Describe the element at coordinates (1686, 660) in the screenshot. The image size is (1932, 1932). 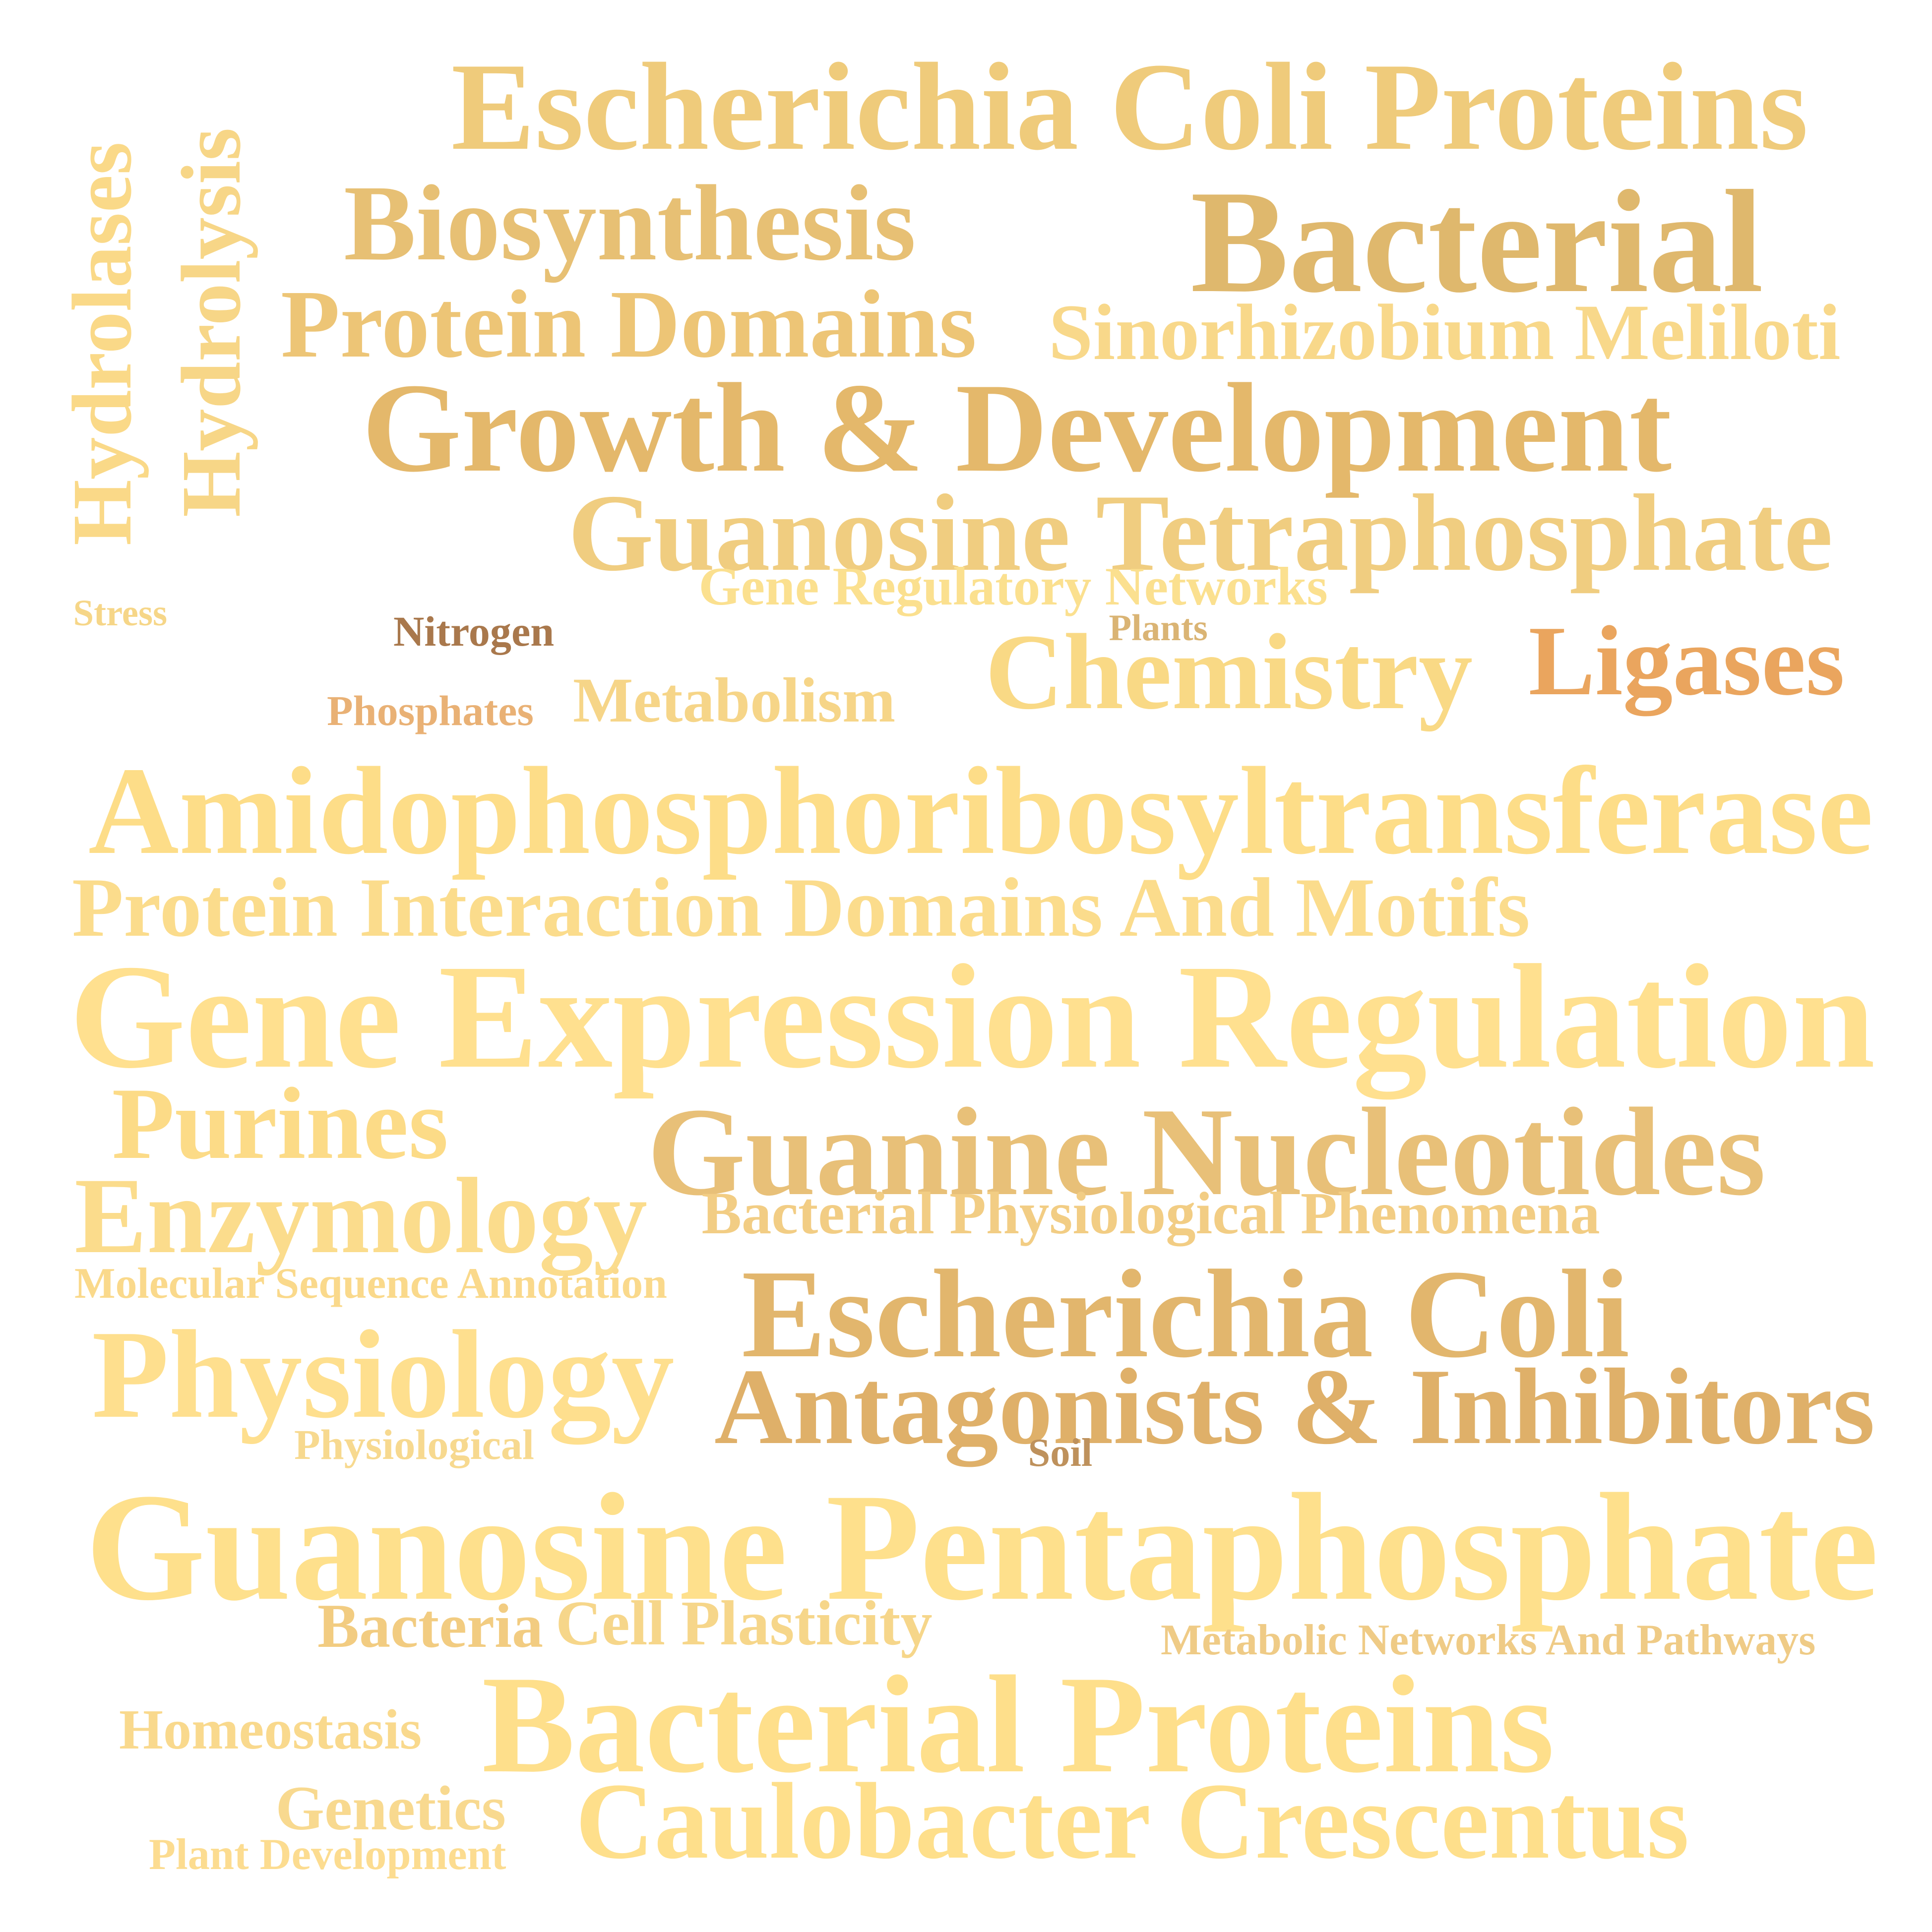
I see `word-ligases: Ligases` at that location.